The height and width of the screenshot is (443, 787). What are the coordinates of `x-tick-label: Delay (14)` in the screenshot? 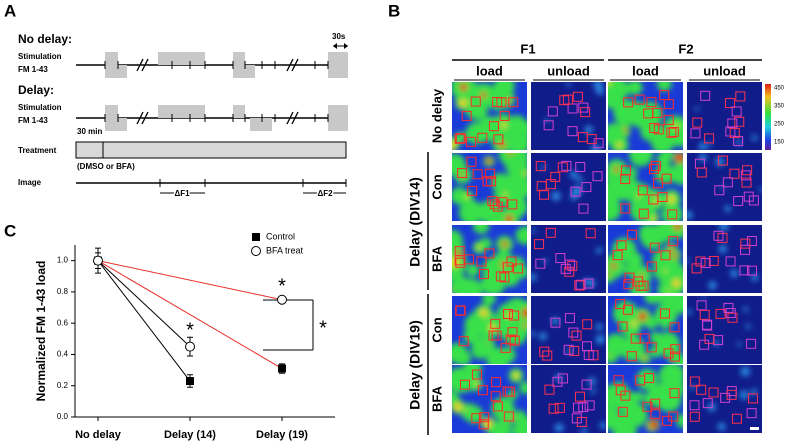 It's located at (190, 435).